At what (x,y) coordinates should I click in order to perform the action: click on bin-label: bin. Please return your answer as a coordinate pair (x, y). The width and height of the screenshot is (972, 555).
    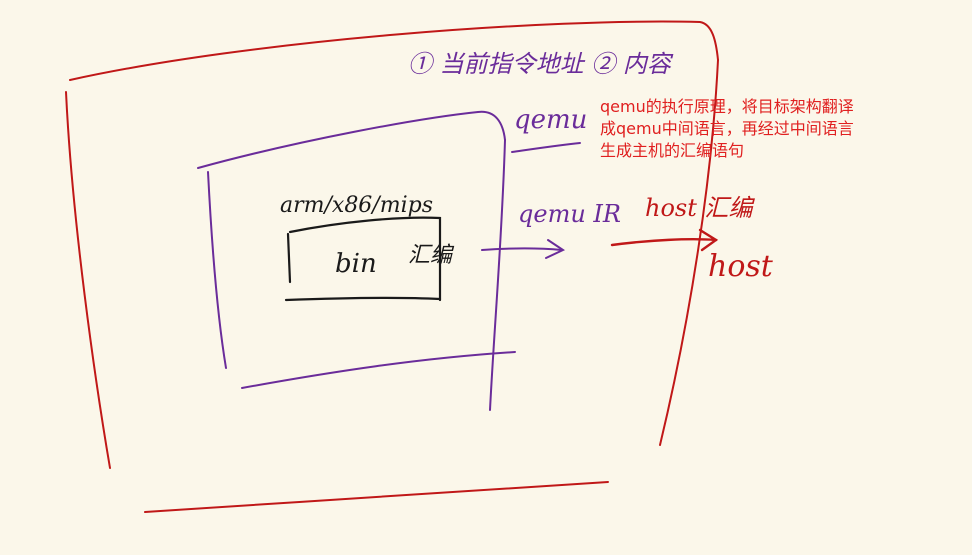
    Looking at the image, I should click on (356, 264).